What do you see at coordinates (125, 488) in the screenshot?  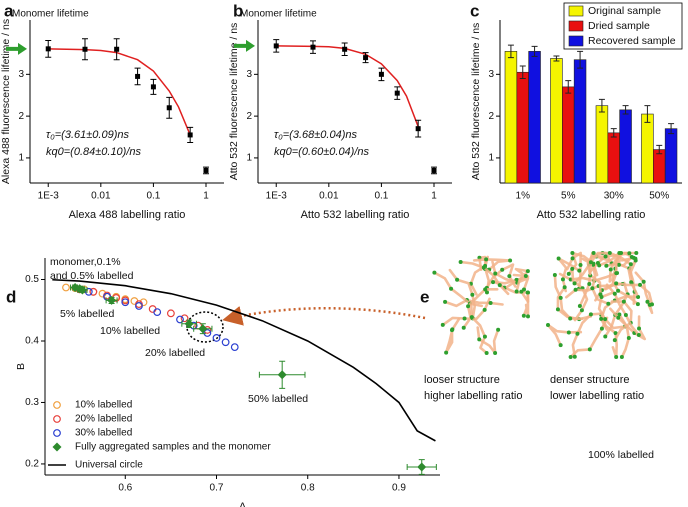 I see `x-tick-label: 0.6` at bounding box center [125, 488].